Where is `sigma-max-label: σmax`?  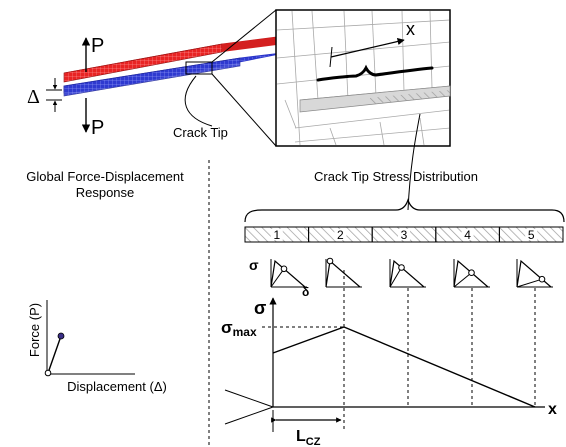 sigma-max-label: σmax is located at coordinates (239, 328).